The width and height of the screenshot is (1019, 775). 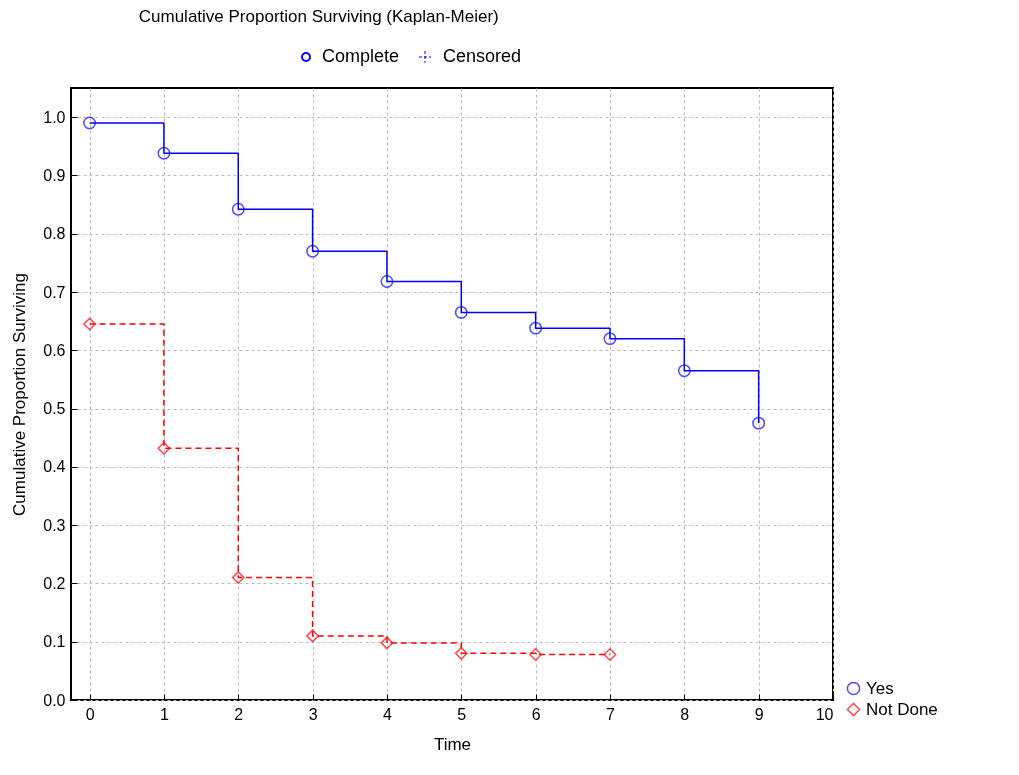 What do you see at coordinates (54, 350) in the screenshot?
I see `y-tick-label: 0.6` at bounding box center [54, 350].